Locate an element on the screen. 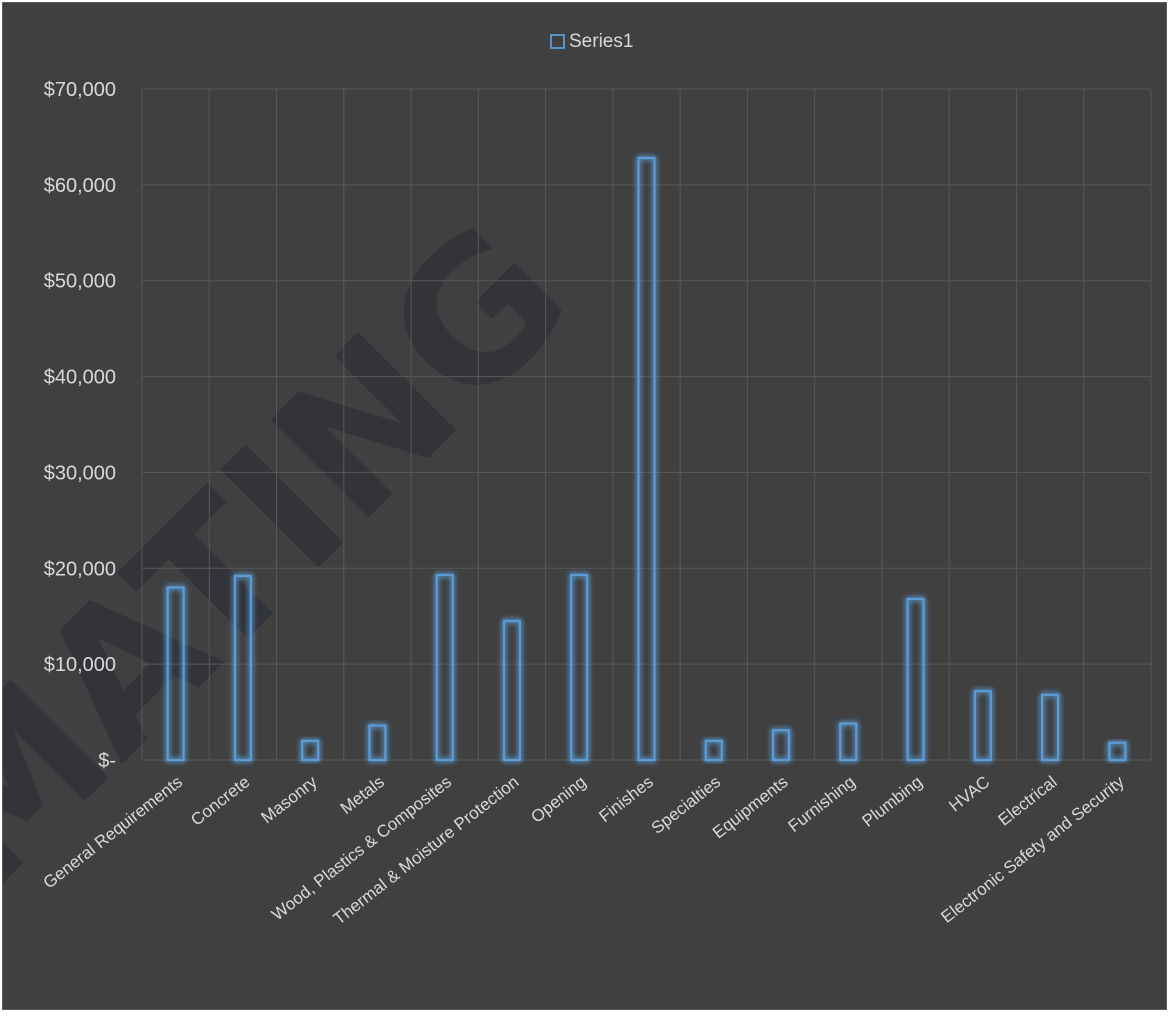  y-tick-label: $60,000 is located at coordinates (80, 186).